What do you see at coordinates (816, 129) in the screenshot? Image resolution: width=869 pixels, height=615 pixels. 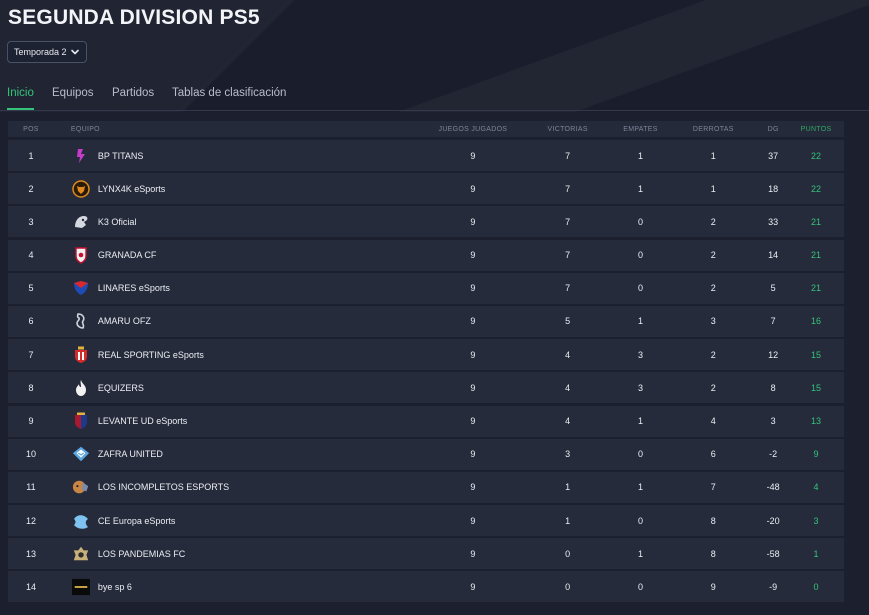 I see `header-points: PUNTOS` at bounding box center [816, 129].